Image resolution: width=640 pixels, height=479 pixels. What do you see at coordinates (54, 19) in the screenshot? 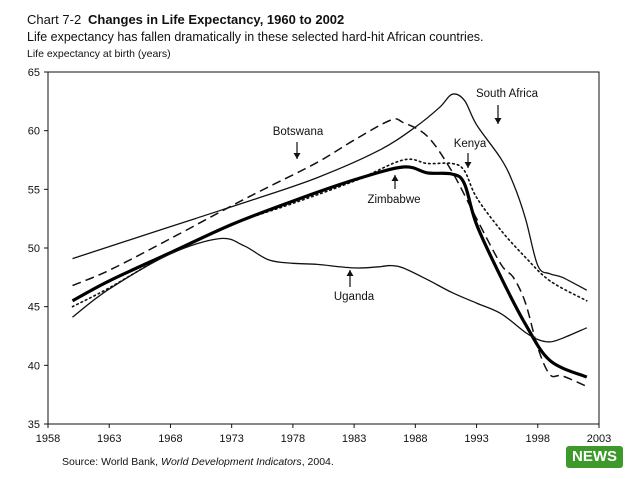
I see `chart-number: Chart 7-2` at bounding box center [54, 19].